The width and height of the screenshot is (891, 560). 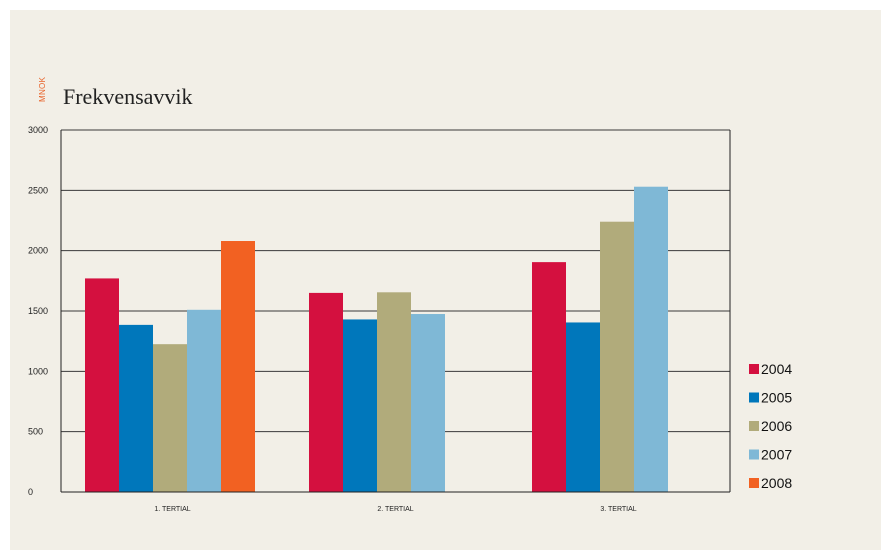 I want to click on legend-swatch-2006, so click(x=754, y=426).